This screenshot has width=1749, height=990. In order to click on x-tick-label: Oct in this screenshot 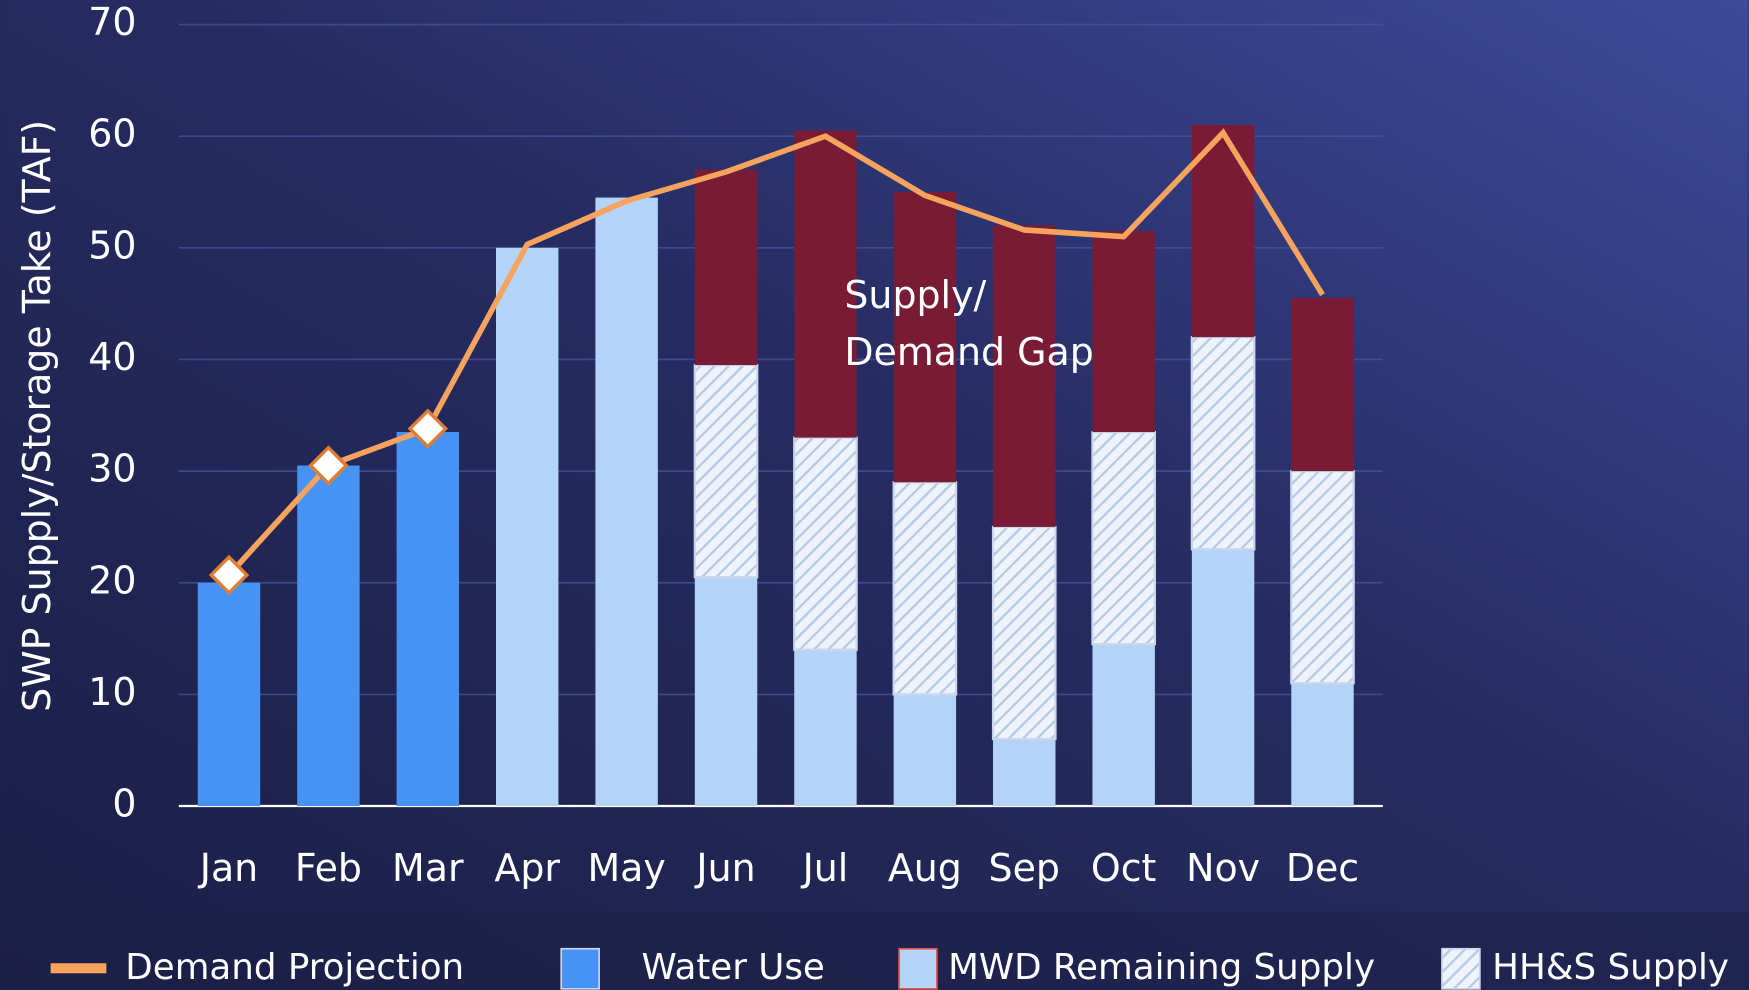, I will do `click(1124, 868)`.